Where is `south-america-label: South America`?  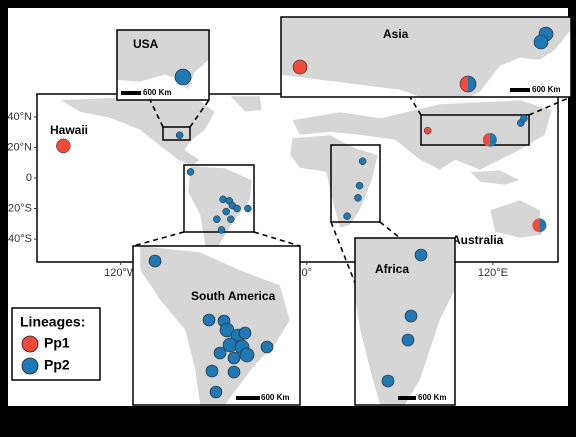
south-america-label: South America is located at coordinates (233, 296).